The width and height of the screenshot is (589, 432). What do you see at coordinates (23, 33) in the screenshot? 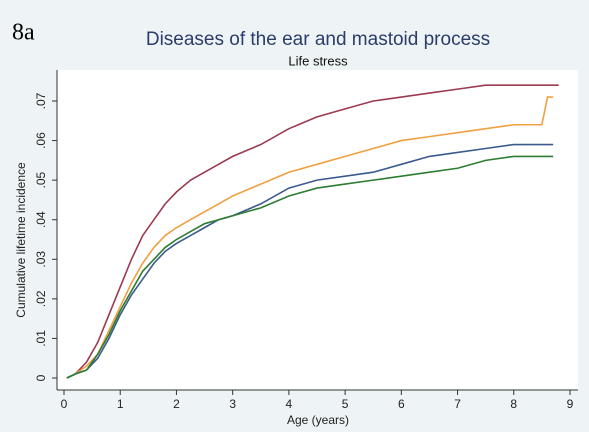
I see `figure-tag: 8a` at bounding box center [23, 33].